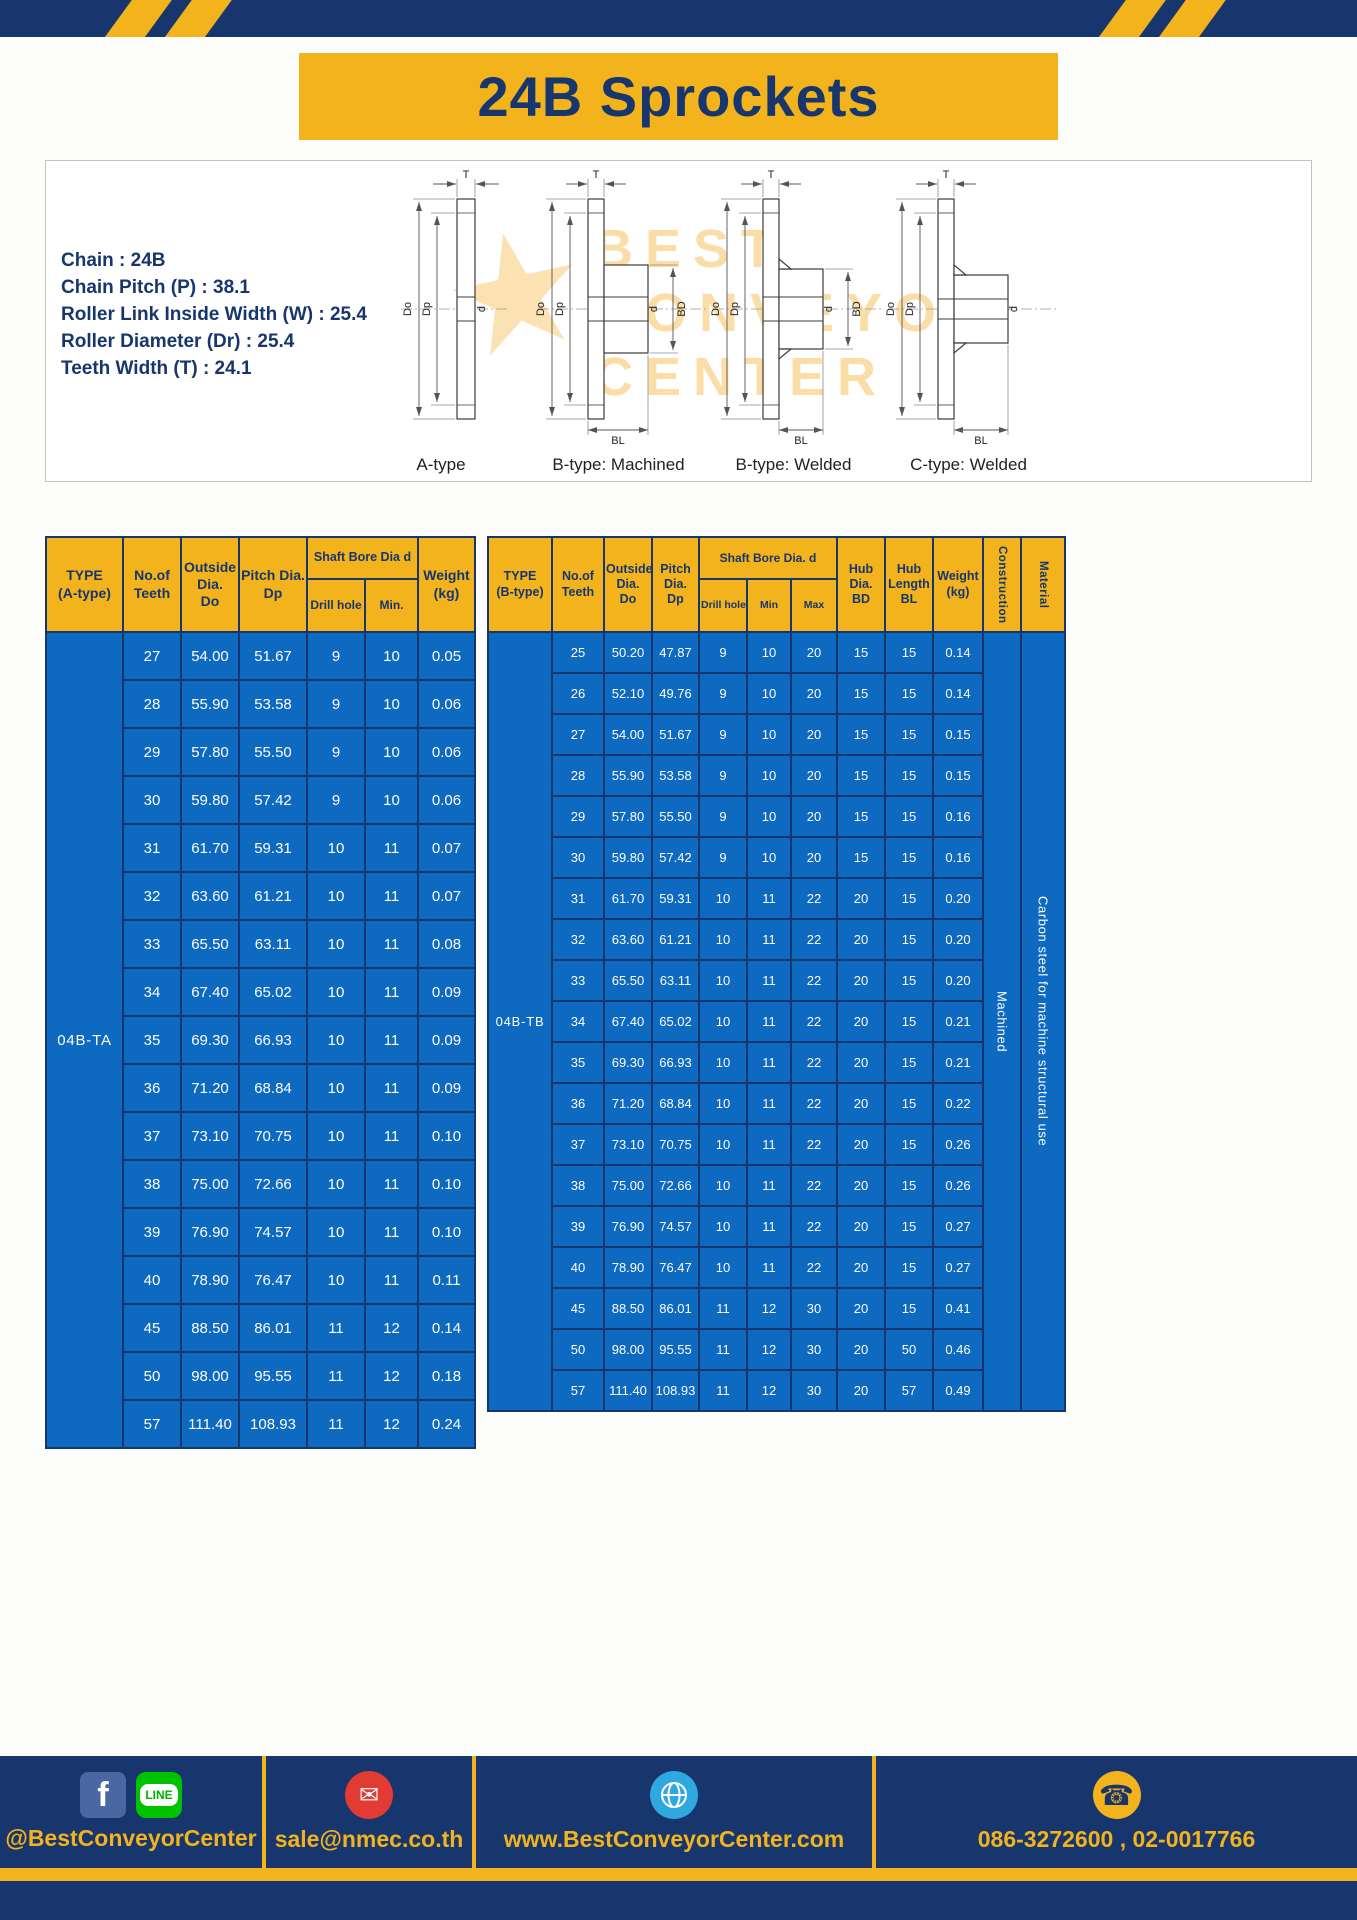 The width and height of the screenshot is (1357, 1920). What do you see at coordinates (675, 1226) in the screenshot?
I see `table-cell: 74.57` at bounding box center [675, 1226].